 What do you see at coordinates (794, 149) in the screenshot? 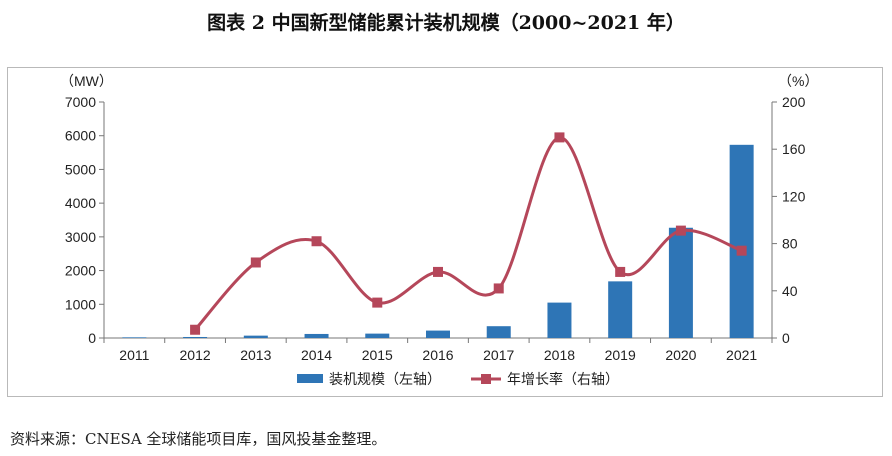
I see `right-tick-label: 160` at bounding box center [794, 149].